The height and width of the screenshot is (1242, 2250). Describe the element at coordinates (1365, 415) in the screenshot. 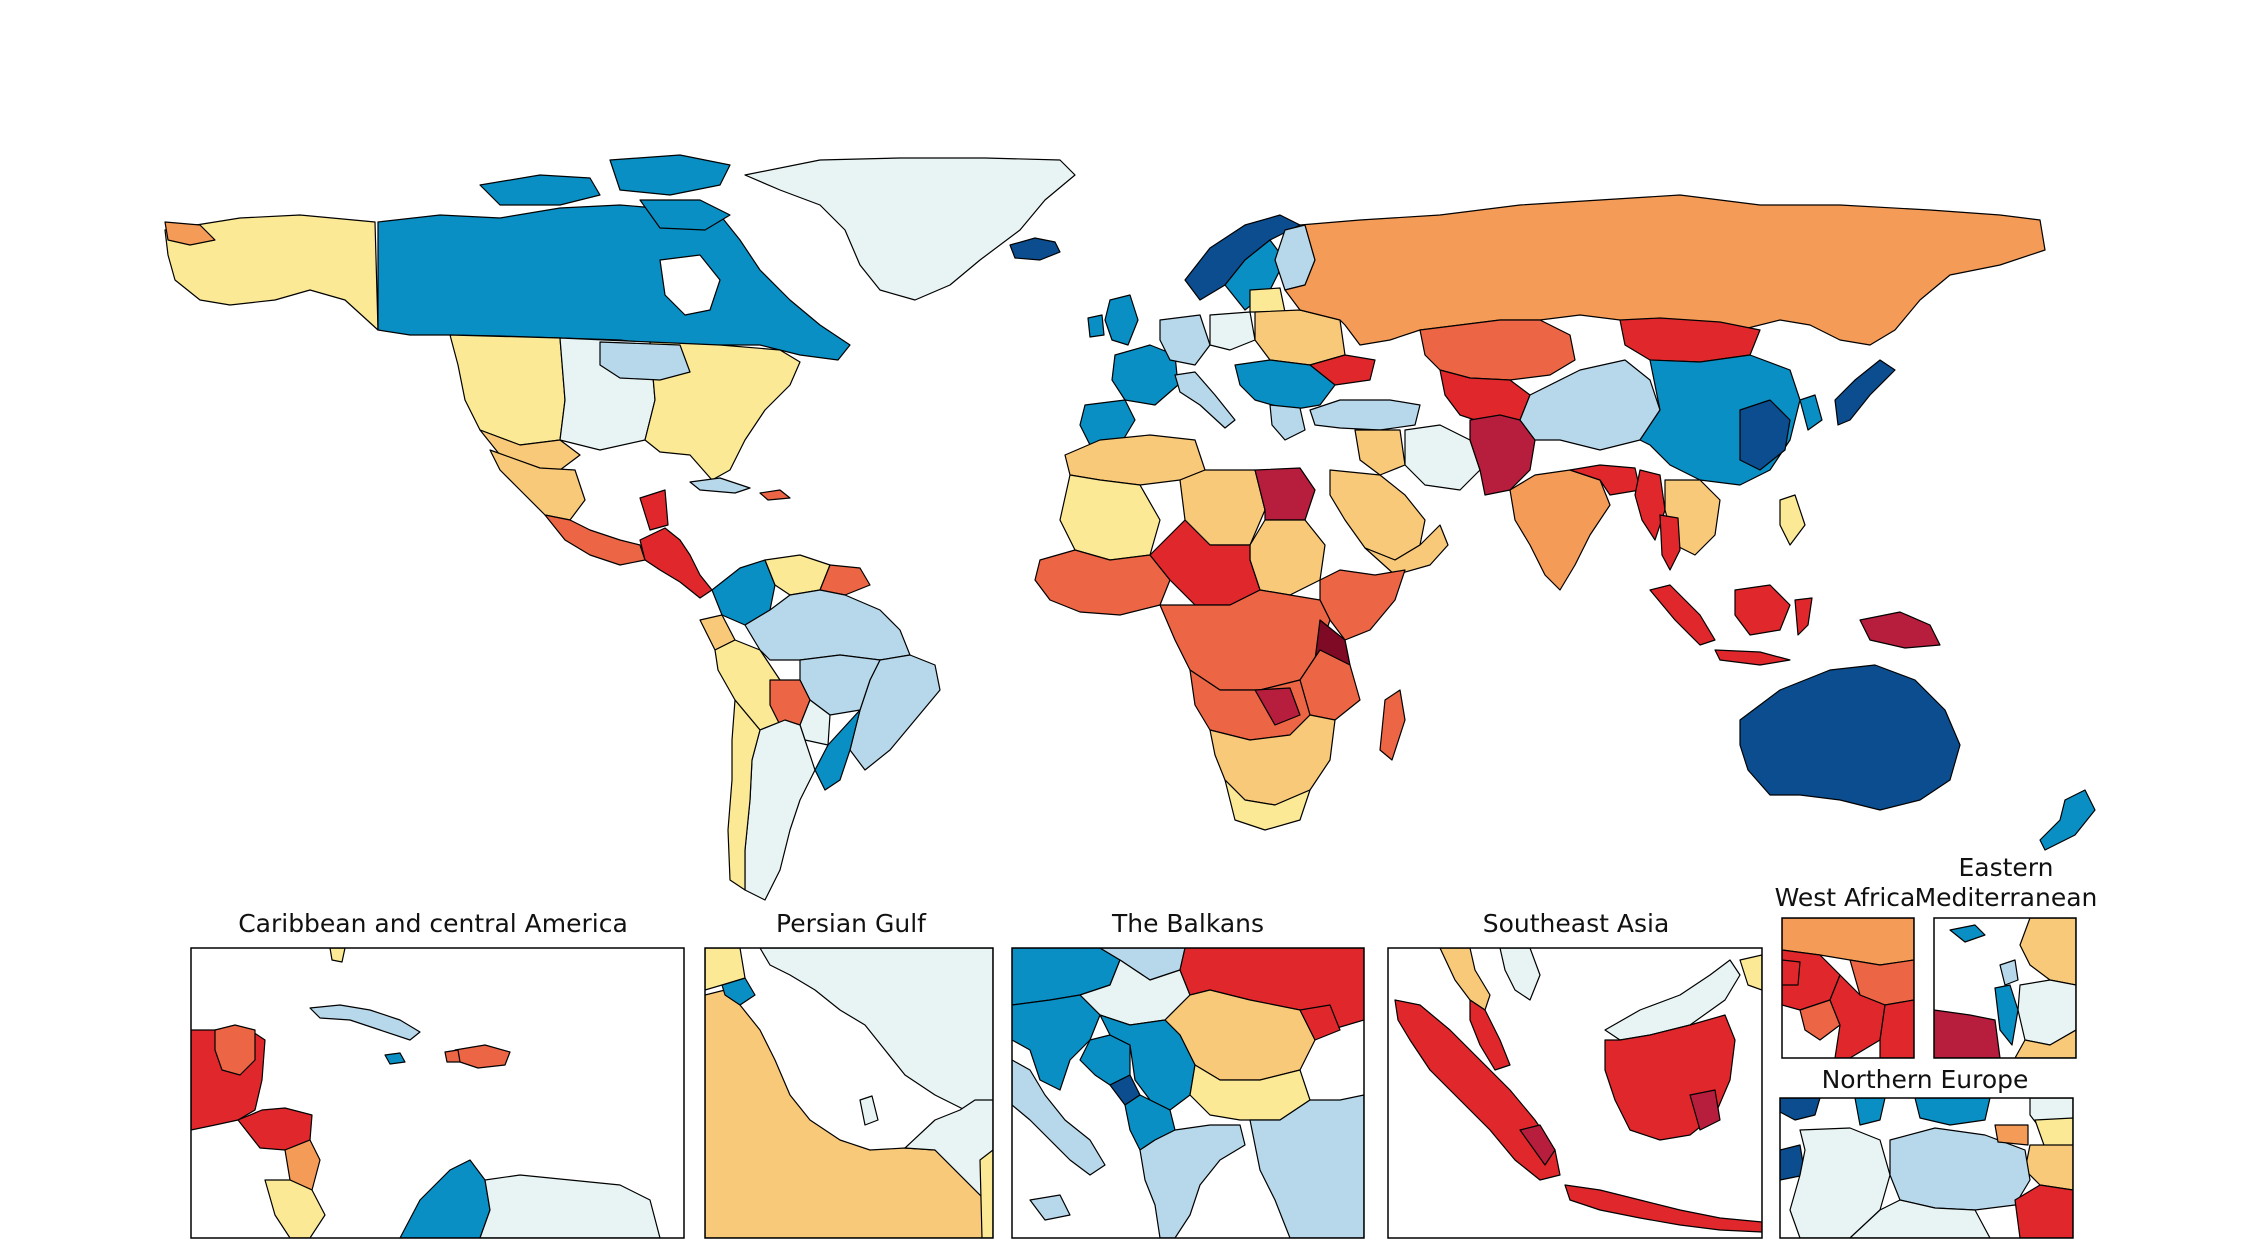

I see `region-turkey` at that location.